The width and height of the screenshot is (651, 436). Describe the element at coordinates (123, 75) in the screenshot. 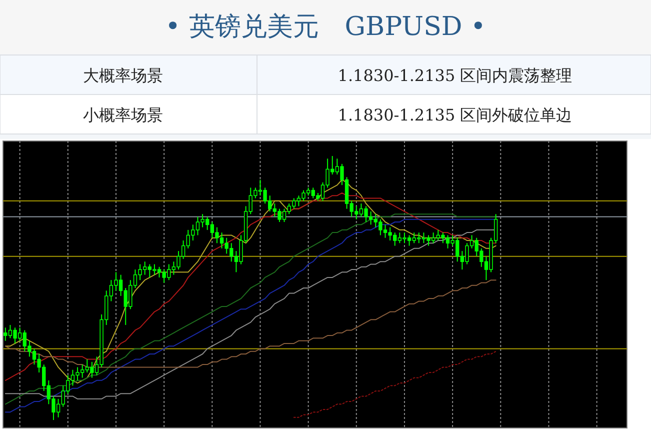

I see `text: 大概率场景` at that location.